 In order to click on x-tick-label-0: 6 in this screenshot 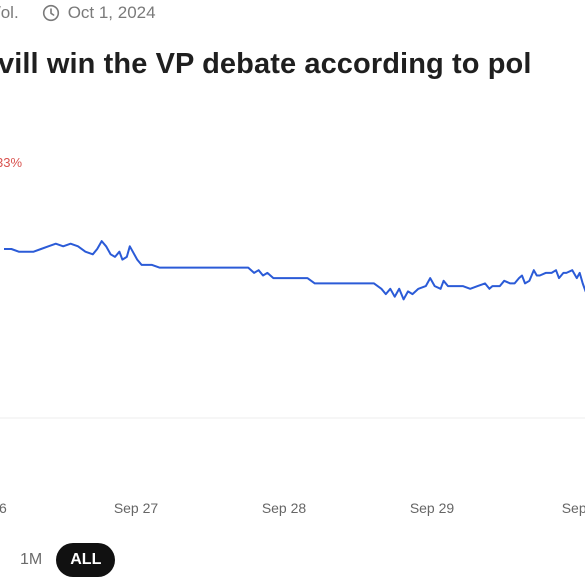, I will do `click(3, 508)`.